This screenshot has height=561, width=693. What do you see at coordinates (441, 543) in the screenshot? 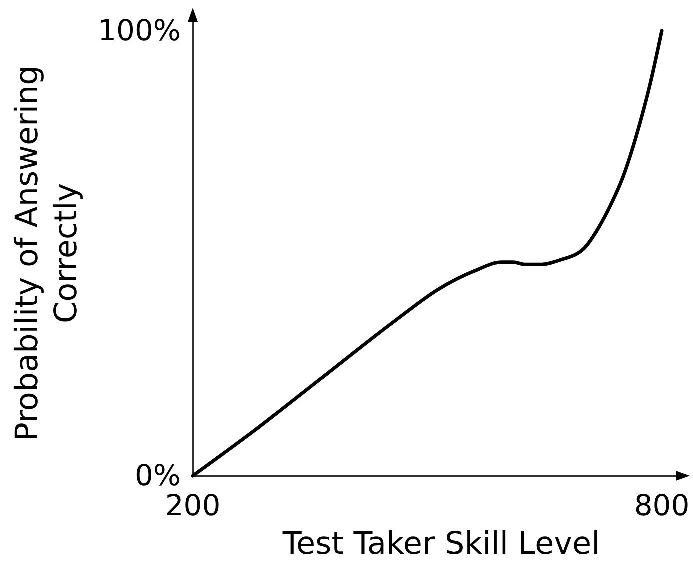
I see `x-axis-title: Test Taker Skill Level` at bounding box center [441, 543].